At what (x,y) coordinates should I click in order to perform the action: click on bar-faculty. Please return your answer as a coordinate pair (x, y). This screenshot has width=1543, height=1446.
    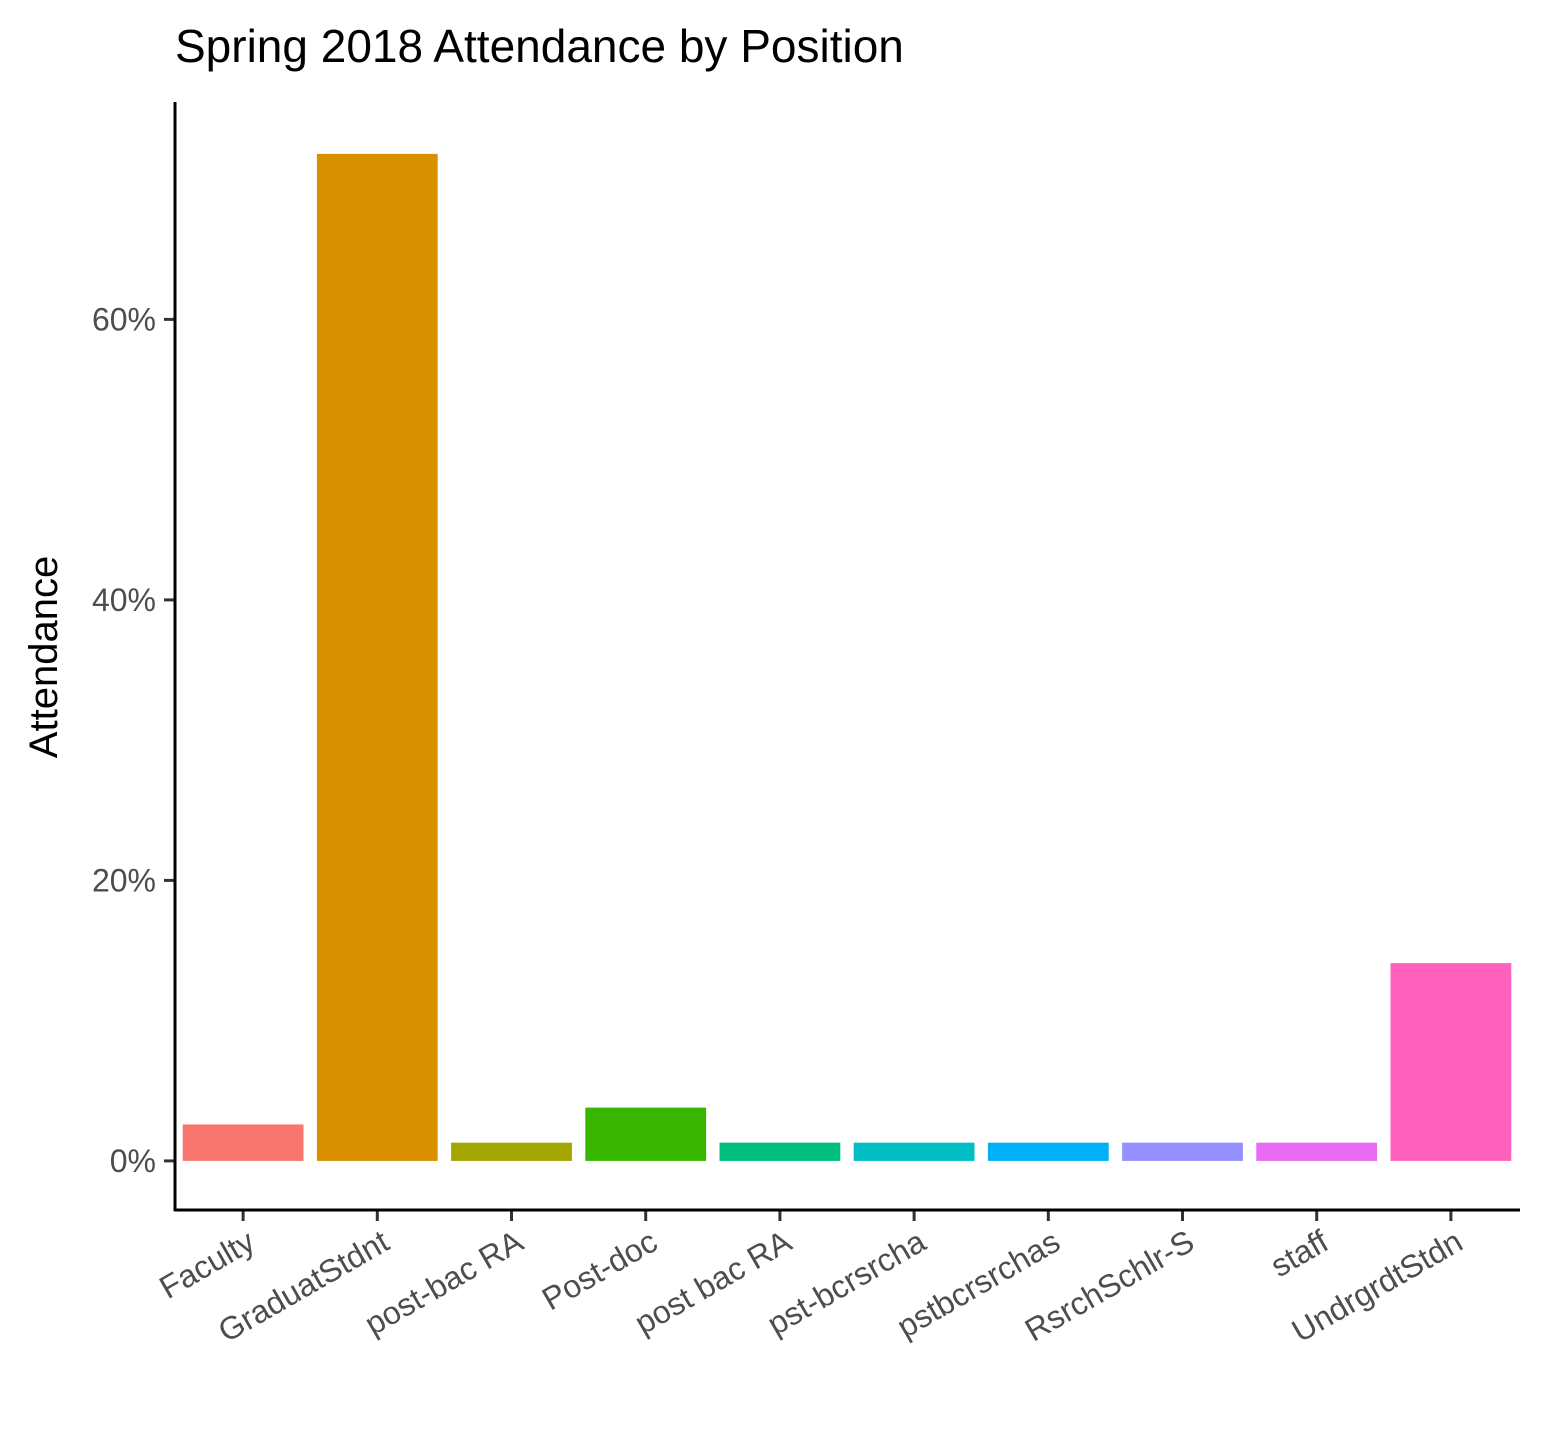
    Looking at the image, I should click on (243, 1142).